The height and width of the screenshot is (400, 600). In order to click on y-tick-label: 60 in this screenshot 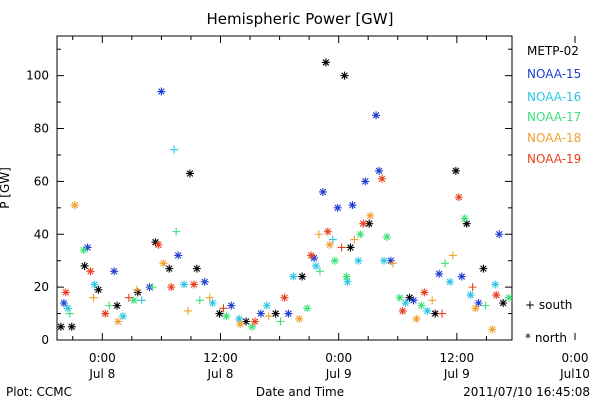, I will do `click(41, 181)`.